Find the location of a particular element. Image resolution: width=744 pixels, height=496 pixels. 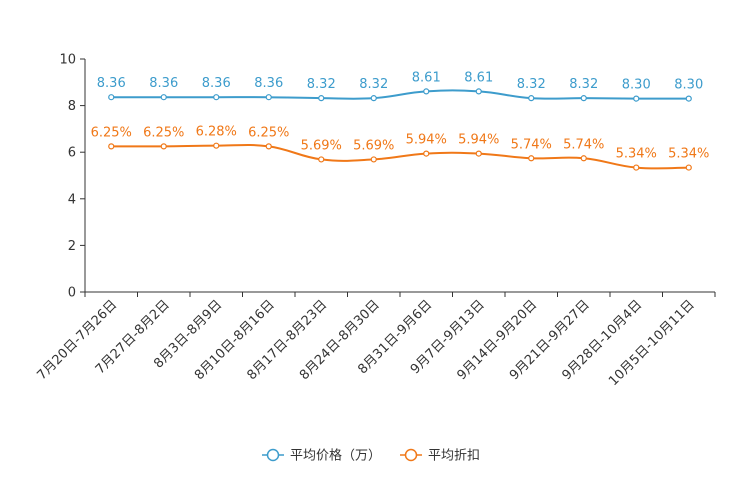

legend-item-2: 平均折扣 is located at coordinates (440, 456).